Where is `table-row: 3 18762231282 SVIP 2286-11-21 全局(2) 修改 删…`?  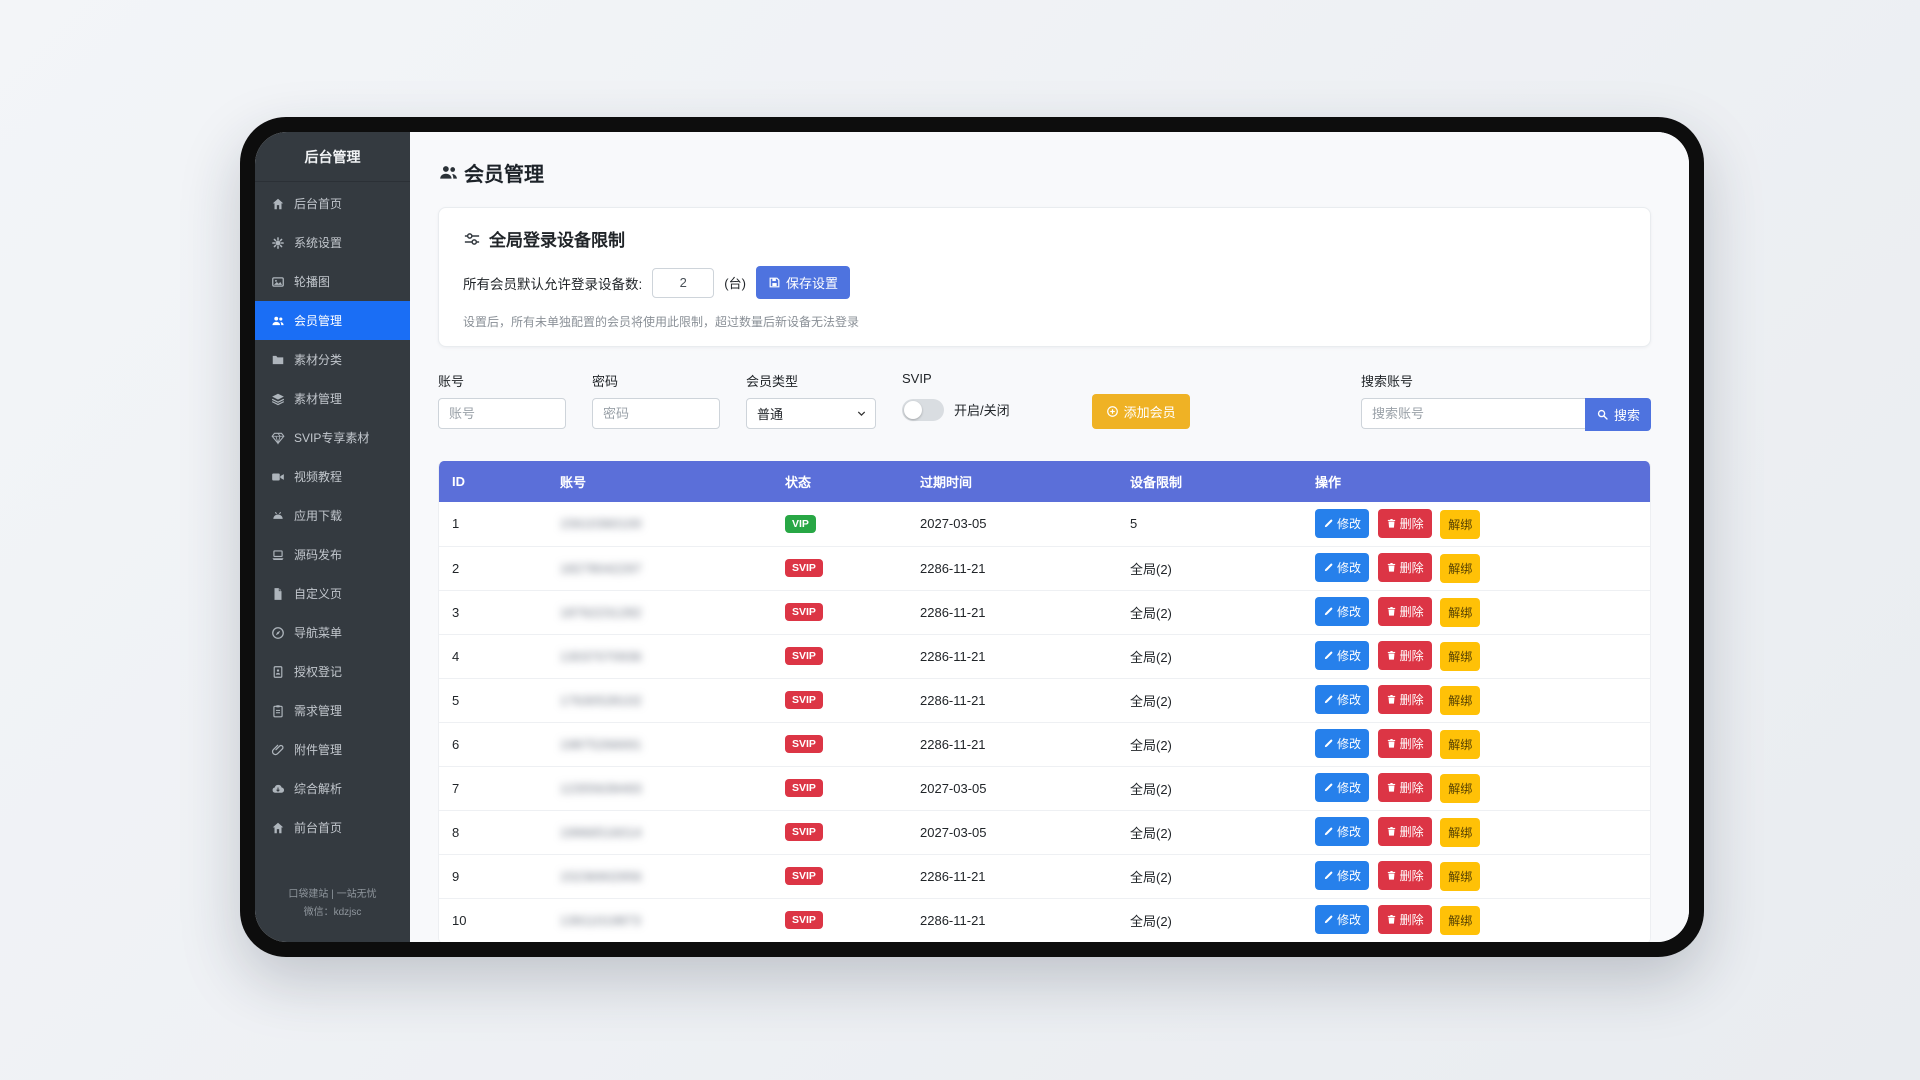
table-row: 3 18762231282 SVIP 2286-11-21 全局(2) 修改 删… is located at coordinates (1044, 612).